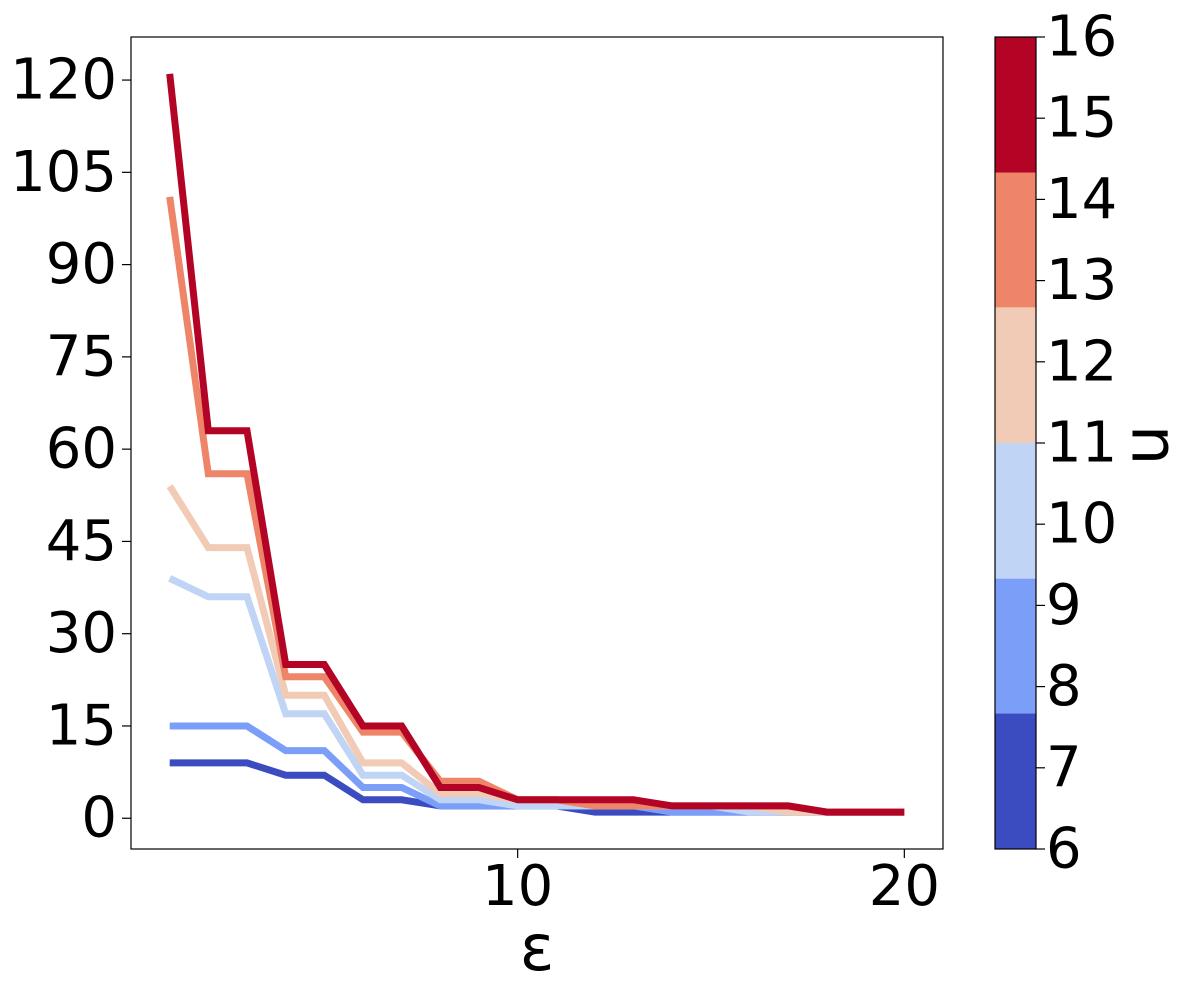 Image resolution: width=1200 pixels, height=1004 pixels. I want to click on x-axis-label: ε, so click(537, 949).